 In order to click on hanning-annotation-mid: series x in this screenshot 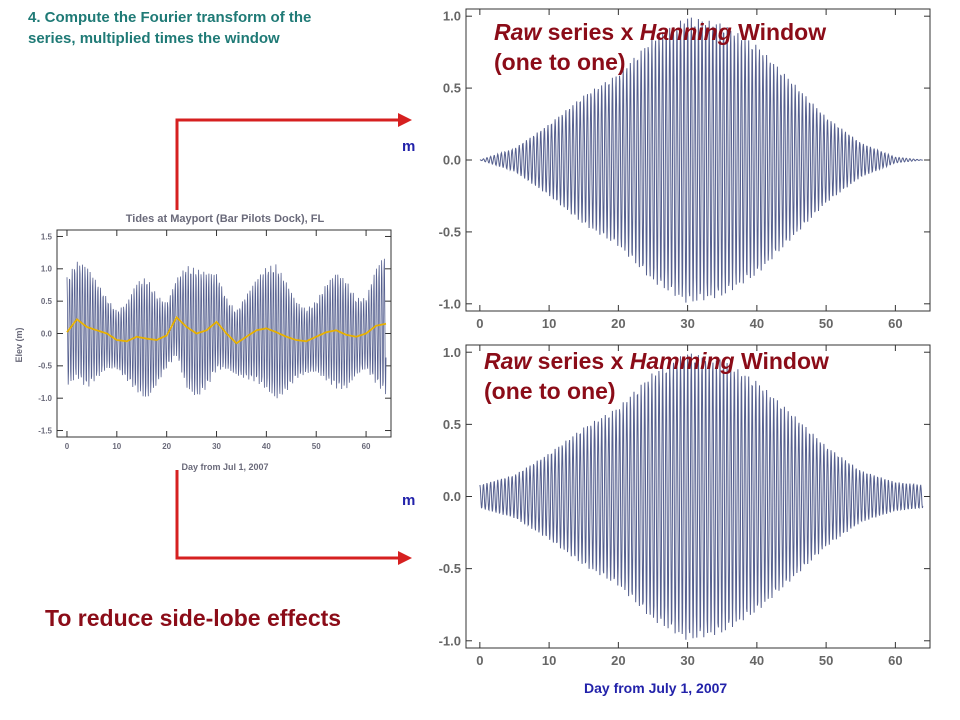, I will do `click(590, 32)`.